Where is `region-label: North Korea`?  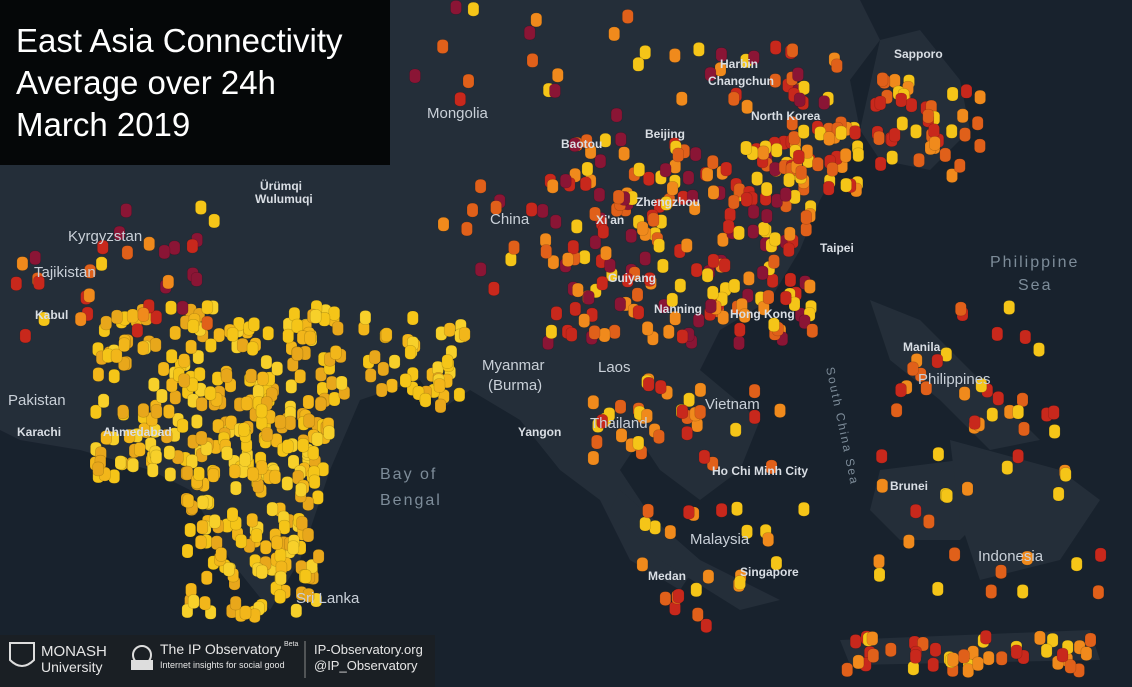 region-label: North Korea is located at coordinates (786, 116).